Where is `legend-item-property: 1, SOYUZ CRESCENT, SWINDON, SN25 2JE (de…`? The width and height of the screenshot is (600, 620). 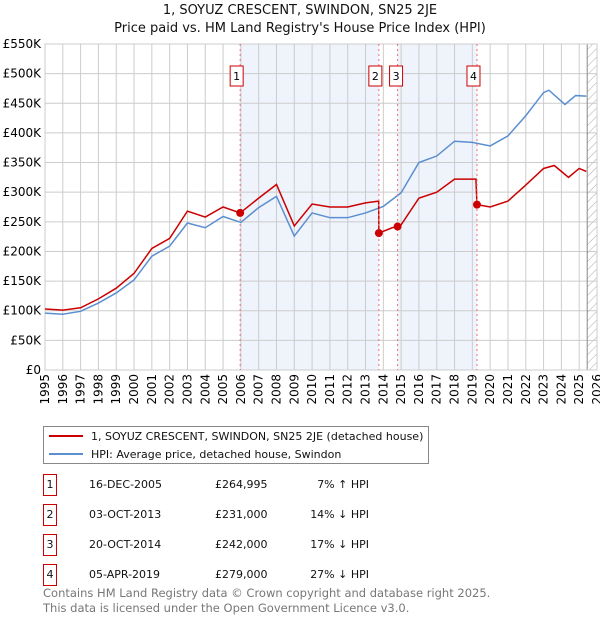 legend-item-property: 1, SOYUZ CRESCENT, SWINDON, SN25 2JE (de… is located at coordinates (236, 436).